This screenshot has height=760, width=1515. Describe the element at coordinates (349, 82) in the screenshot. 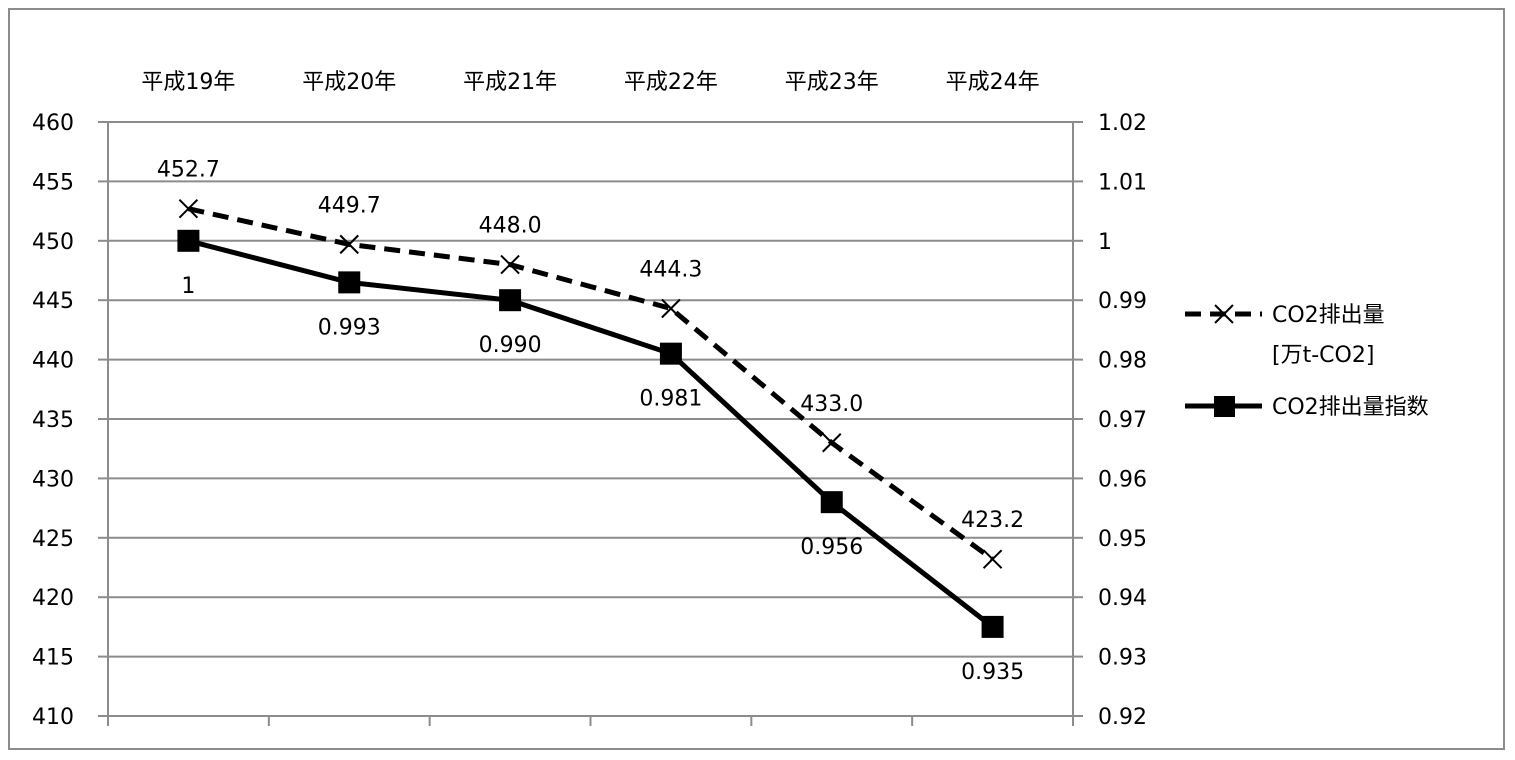

I see `category-label: 平成20年` at that location.